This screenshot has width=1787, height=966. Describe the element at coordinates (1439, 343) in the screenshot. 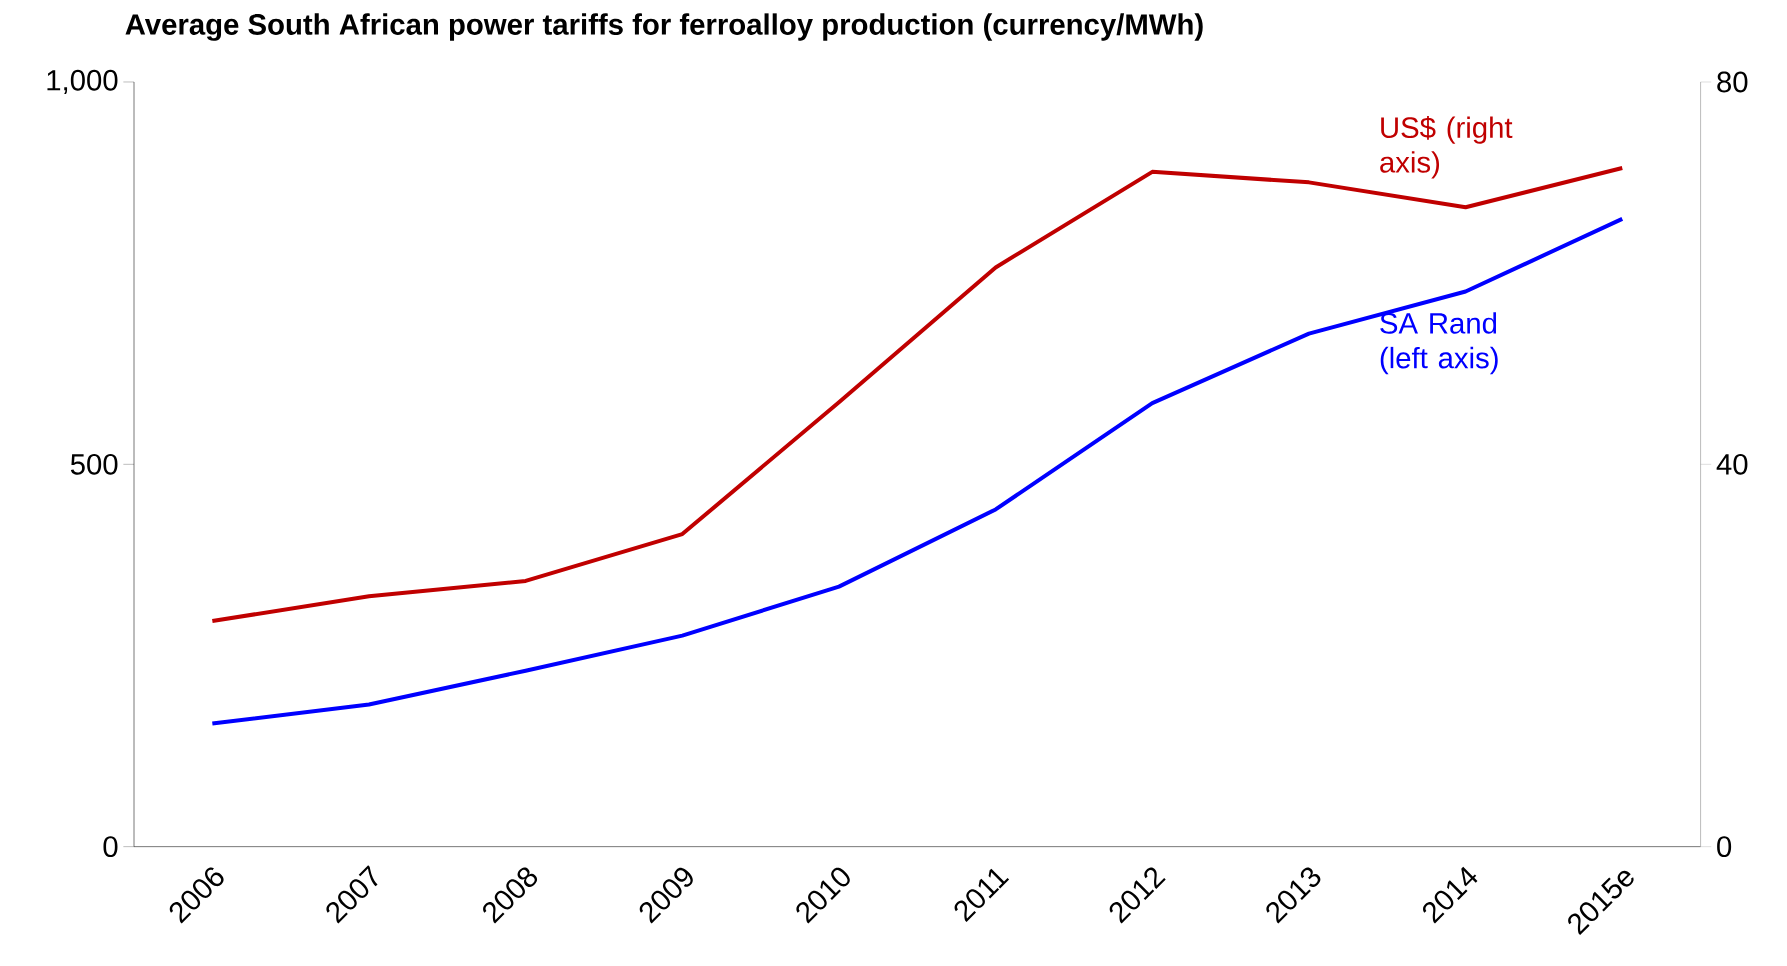

I see `series-label: SA Rand (left axis)` at that location.